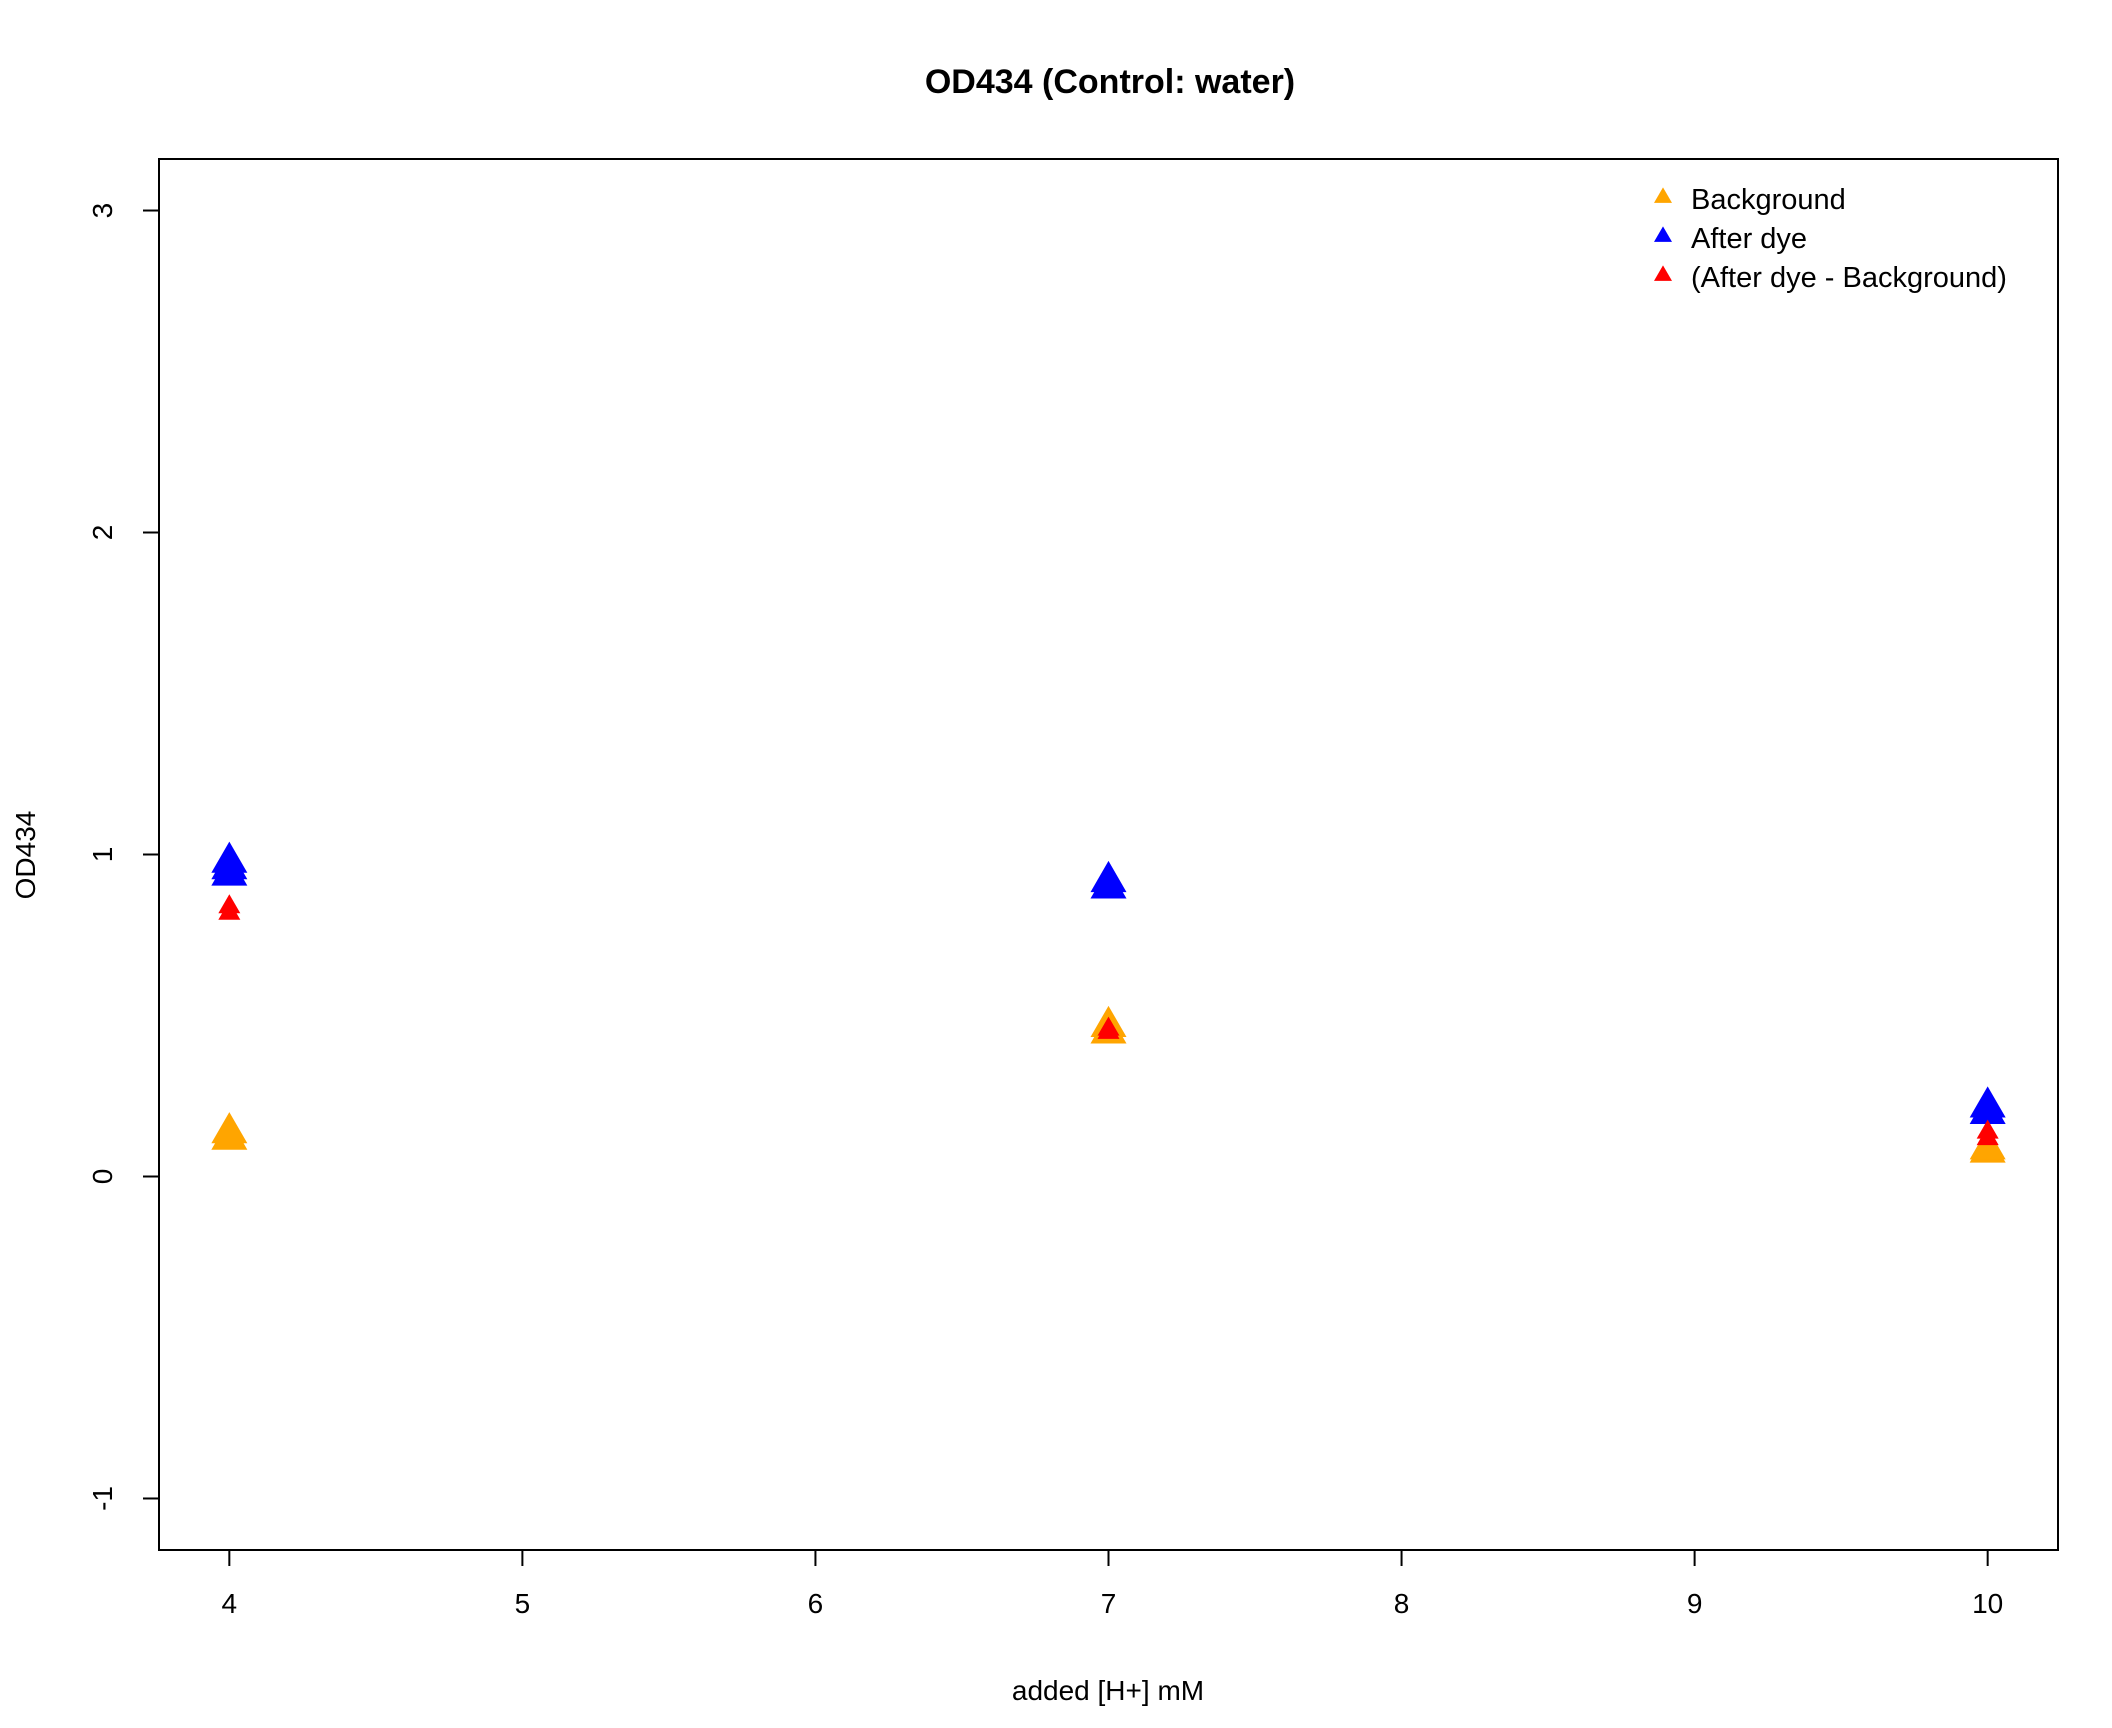  I want to click on x-axis: 4 5 6 7 8 9 10, so click(1112, 1584).